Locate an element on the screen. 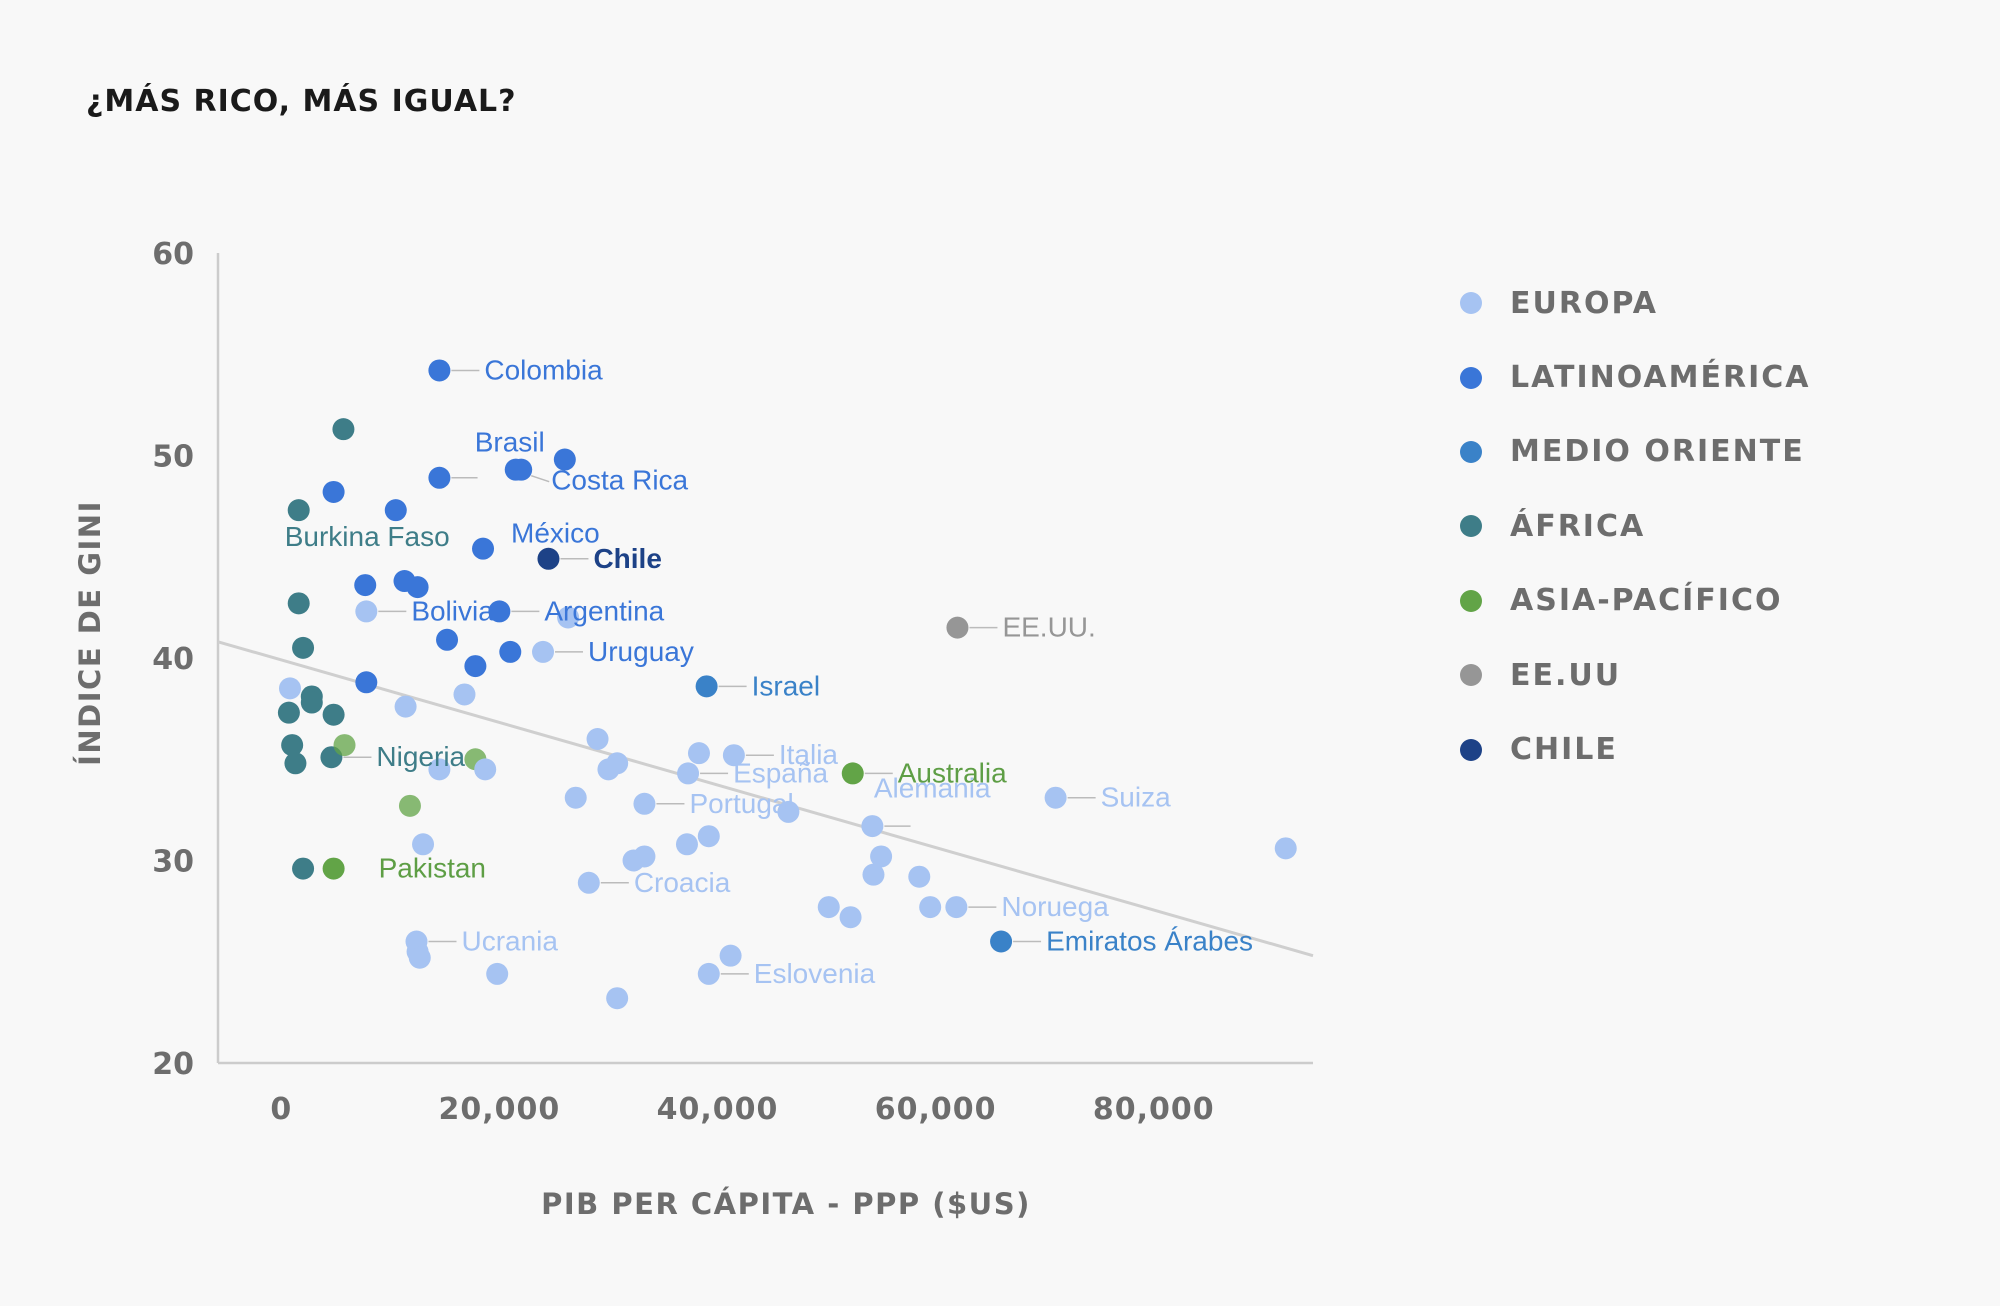 The width and height of the screenshot is (2000, 1306). italia-data-point is located at coordinates (733, 755).